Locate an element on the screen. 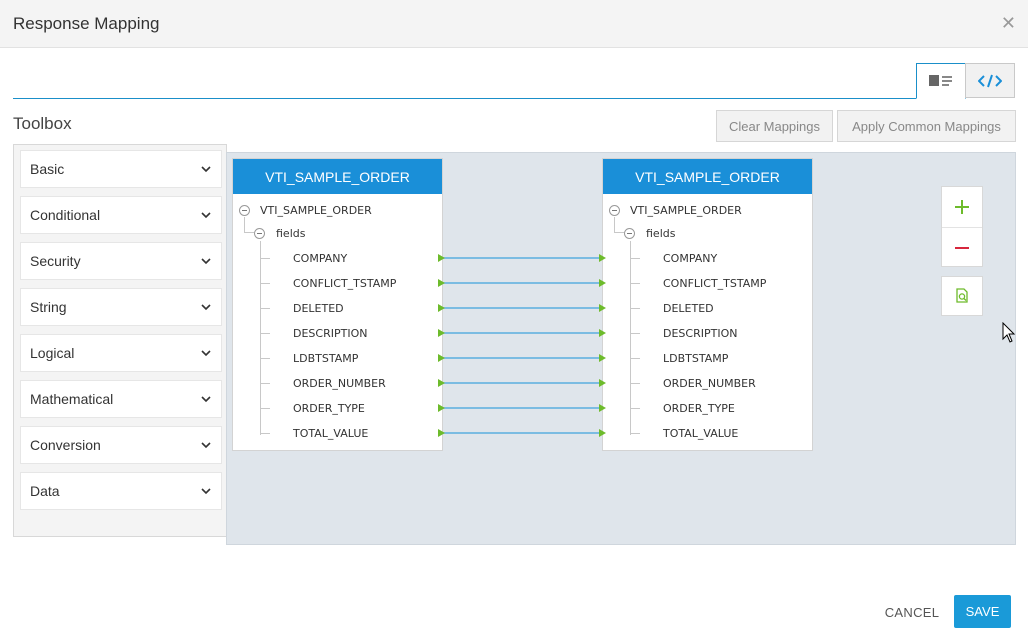 The height and width of the screenshot is (634, 1028). target-field: ORDER_NUMBER is located at coordinates (709, 383).